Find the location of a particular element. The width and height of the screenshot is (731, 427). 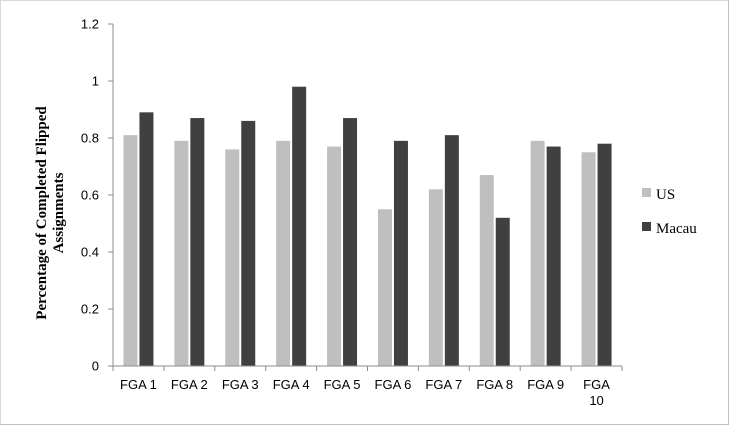

x-tick-label: FGA 2 is located at coordinates (189, 384).